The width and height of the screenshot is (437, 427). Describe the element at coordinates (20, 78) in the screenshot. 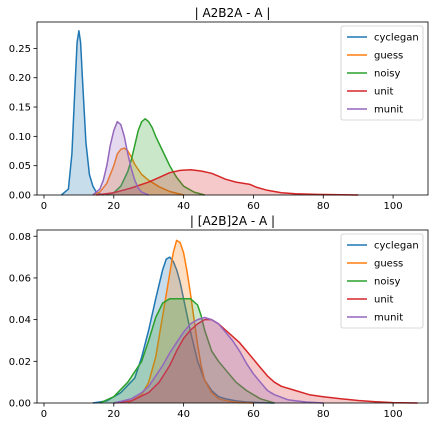

I see `y-tick-label: 0.20` at that location.